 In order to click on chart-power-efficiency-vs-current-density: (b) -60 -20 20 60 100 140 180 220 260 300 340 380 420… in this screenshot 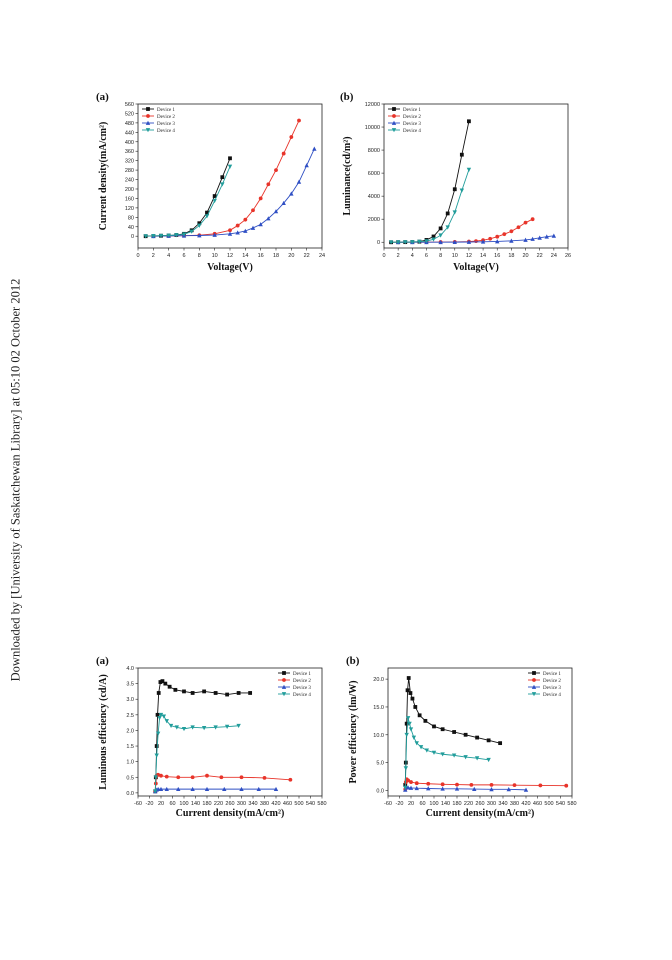, I will do `click(460, 745)`.